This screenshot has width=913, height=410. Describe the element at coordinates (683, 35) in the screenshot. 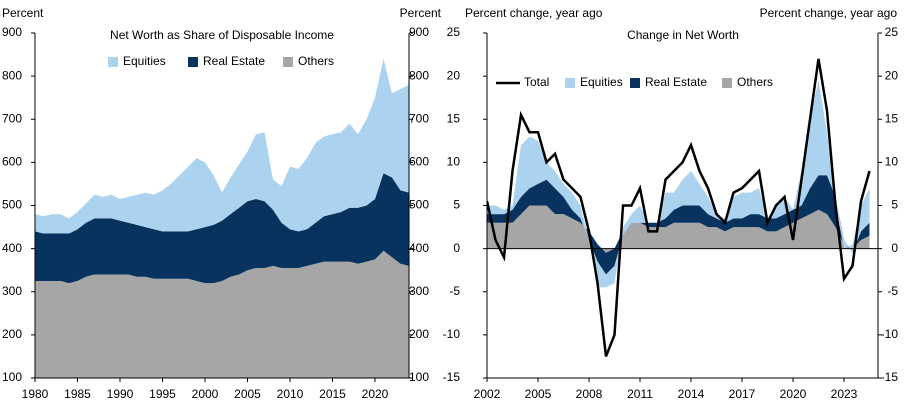

I see `chart-title: Change in Net Worth` at that location.